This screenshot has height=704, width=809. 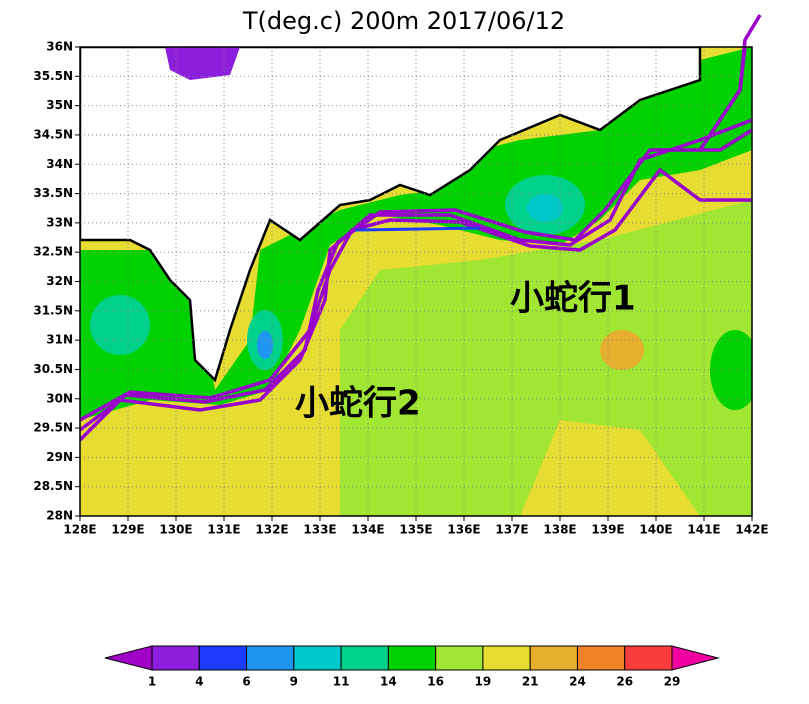 I want to click on cool-eddy, so click(x=731, y=370).